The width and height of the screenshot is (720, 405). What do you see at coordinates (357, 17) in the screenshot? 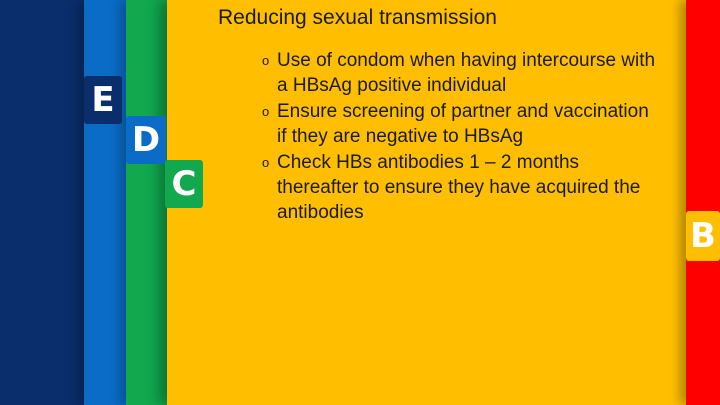
I see `slide-heading: Reducing sexual transmission` at bounding box center [357, 17].